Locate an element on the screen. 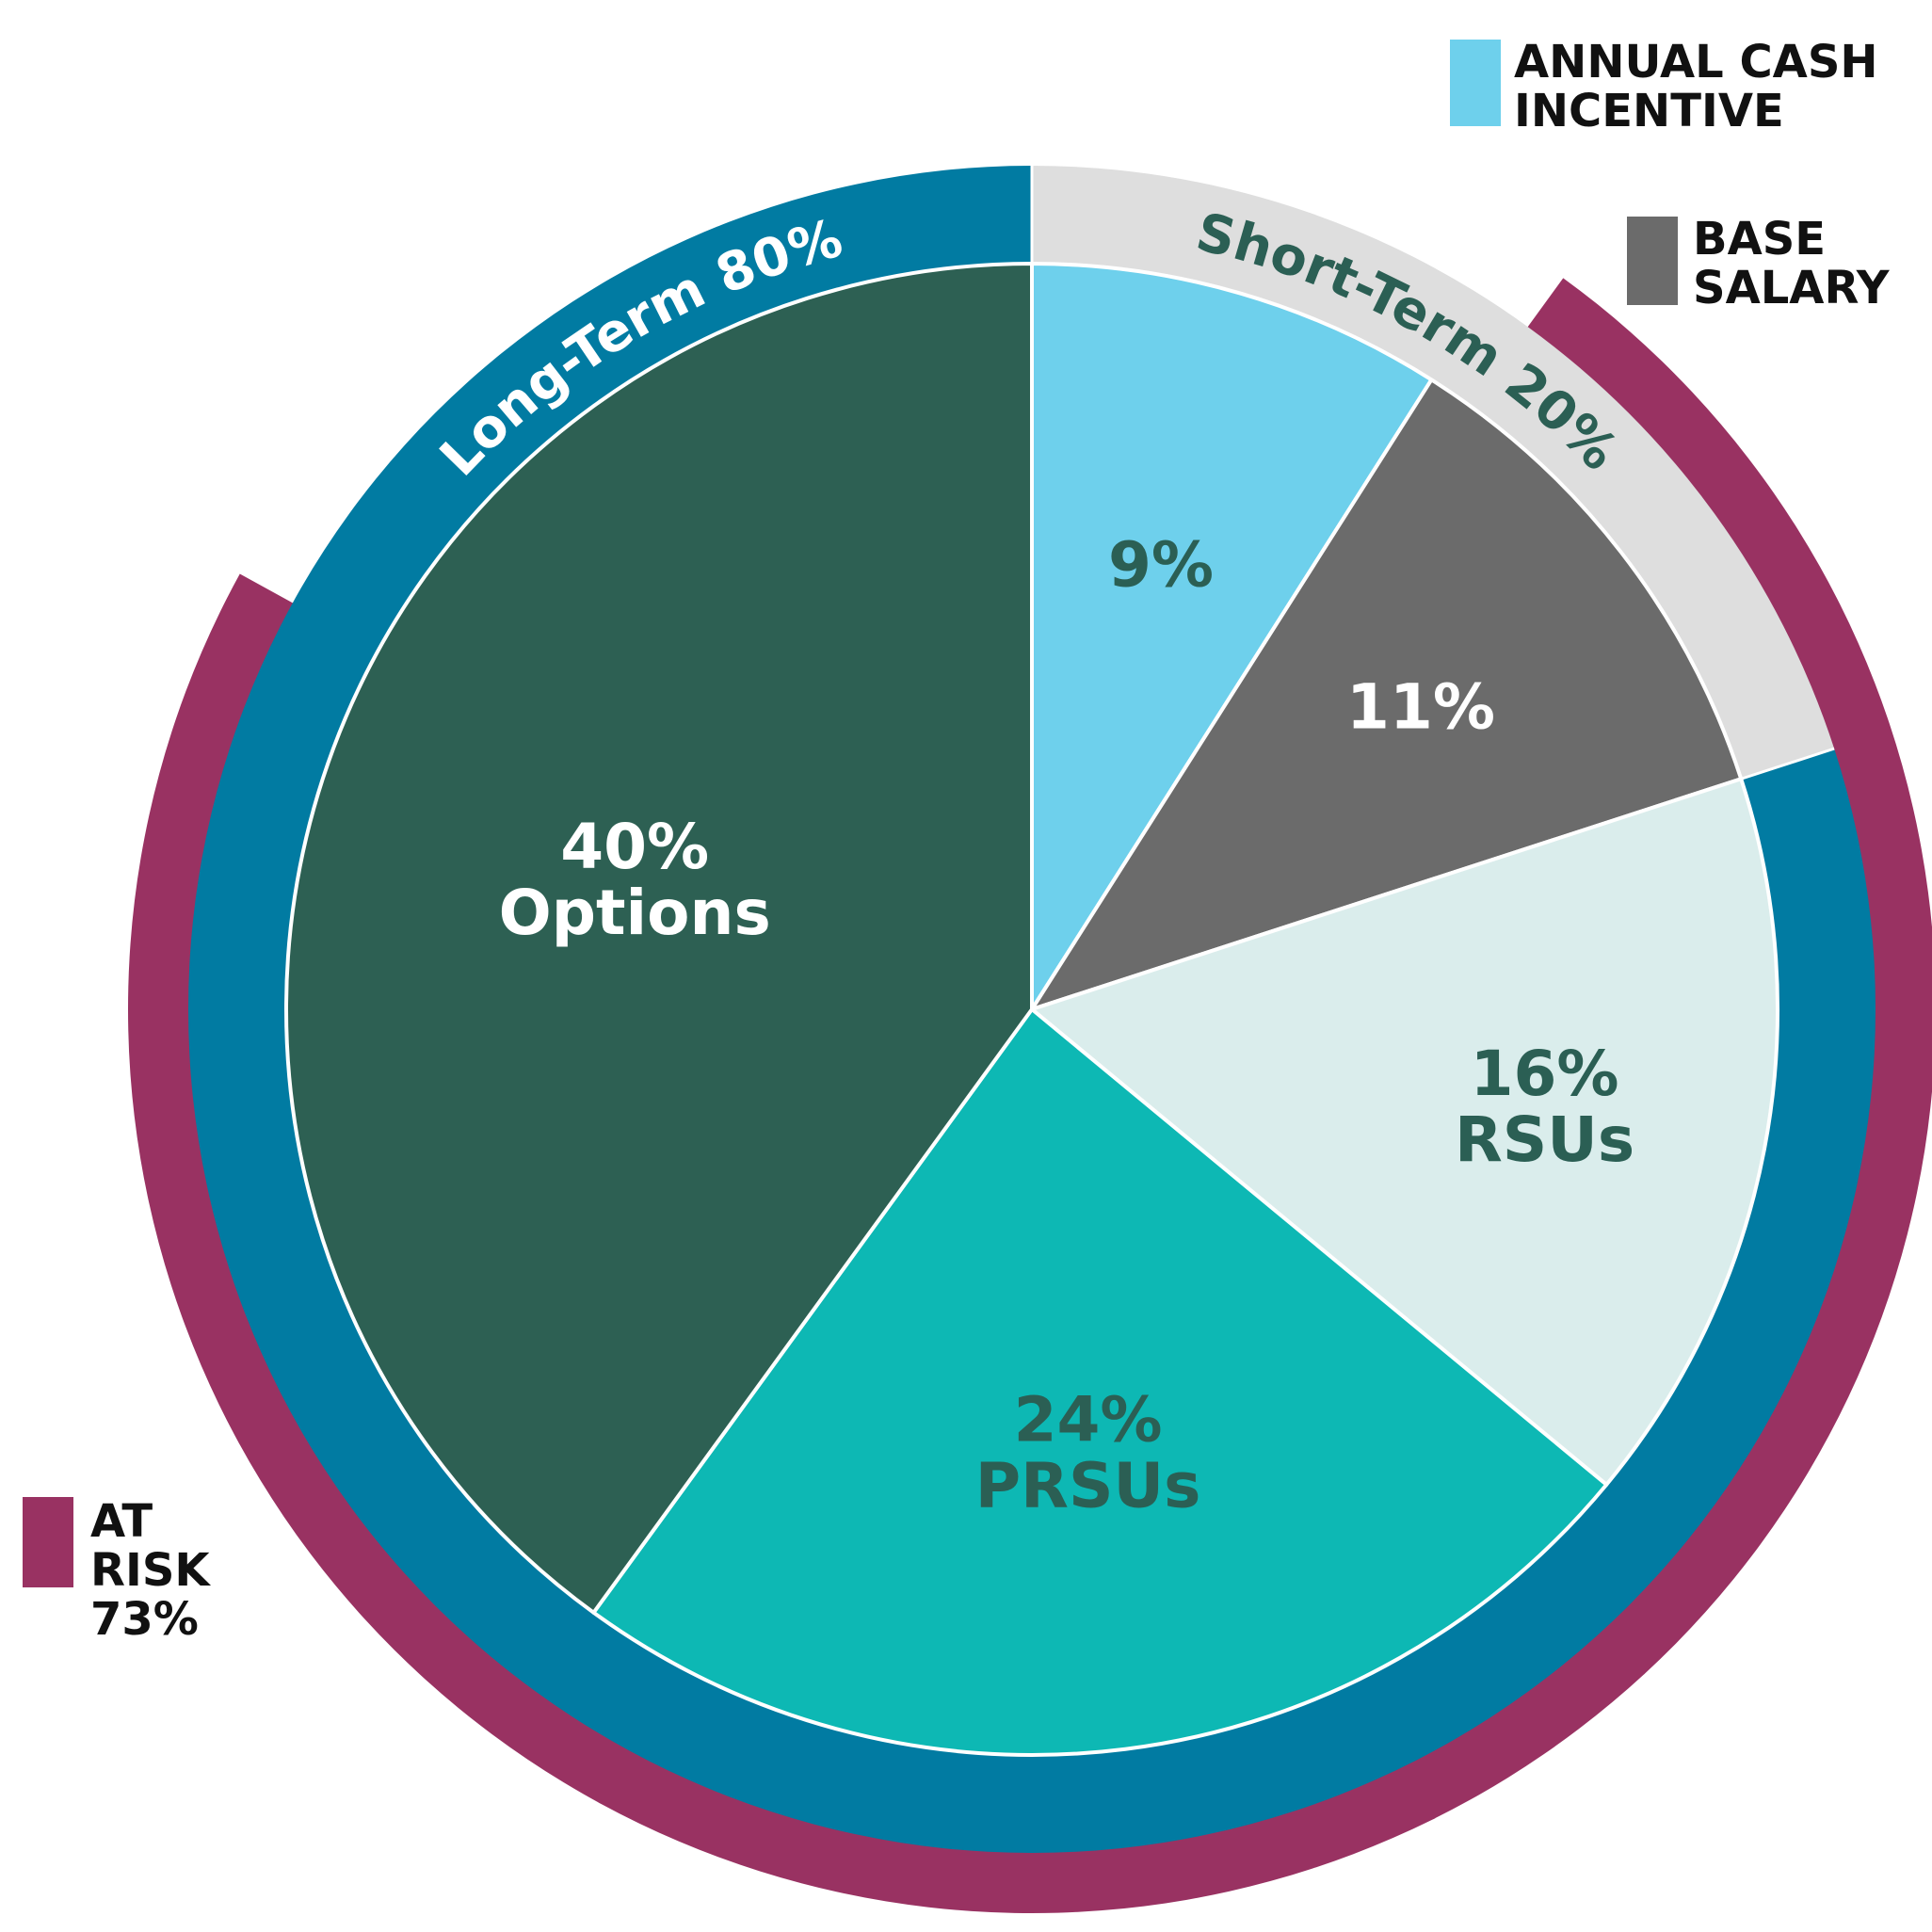 The width and height of the screenshot is (1932, 1932). pie-slice-label: PRSUs is located at coordinates (1088, 1485).